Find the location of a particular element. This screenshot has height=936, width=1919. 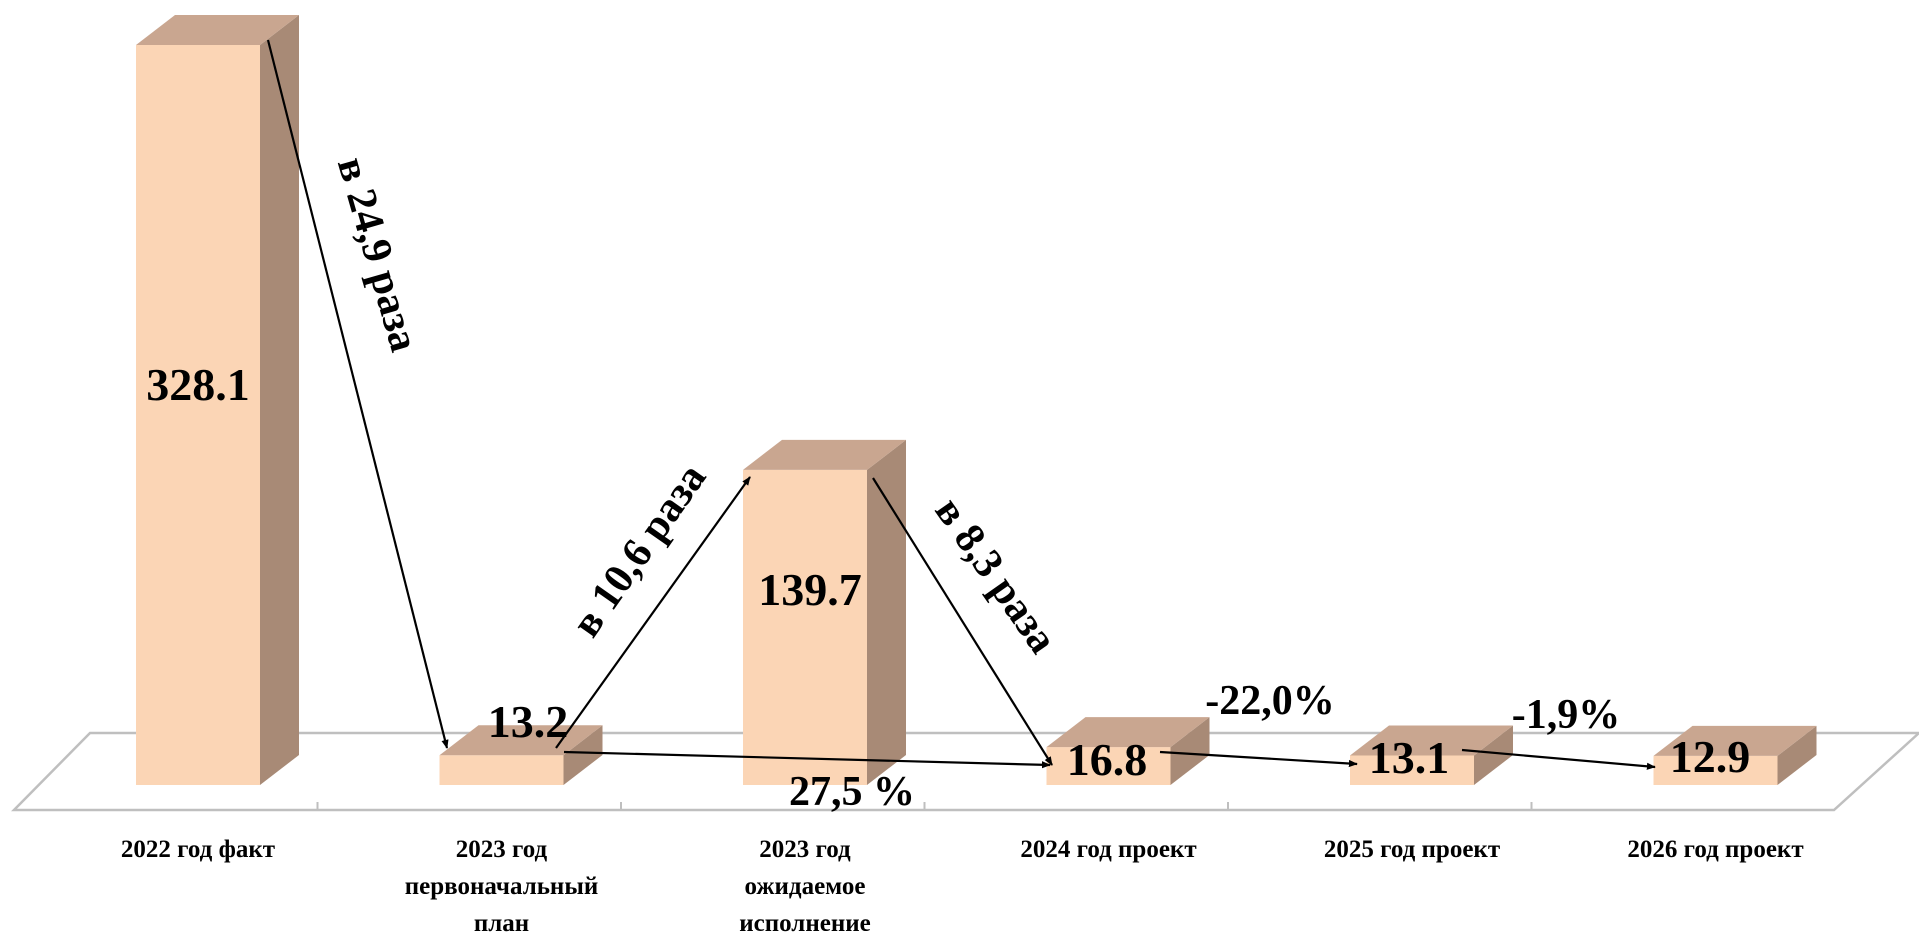

x-tick-label: 2025 год проект is located at coordinates (1412, 849).